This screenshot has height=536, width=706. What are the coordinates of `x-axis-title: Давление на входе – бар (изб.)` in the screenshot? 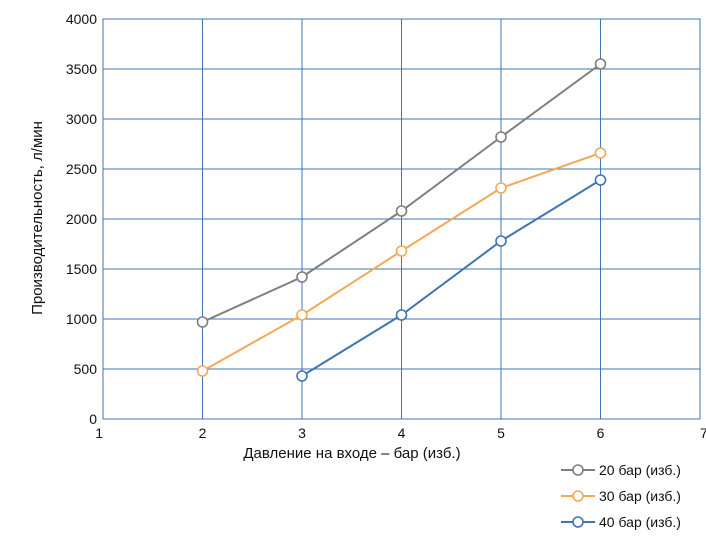 It's located at (351, 453).